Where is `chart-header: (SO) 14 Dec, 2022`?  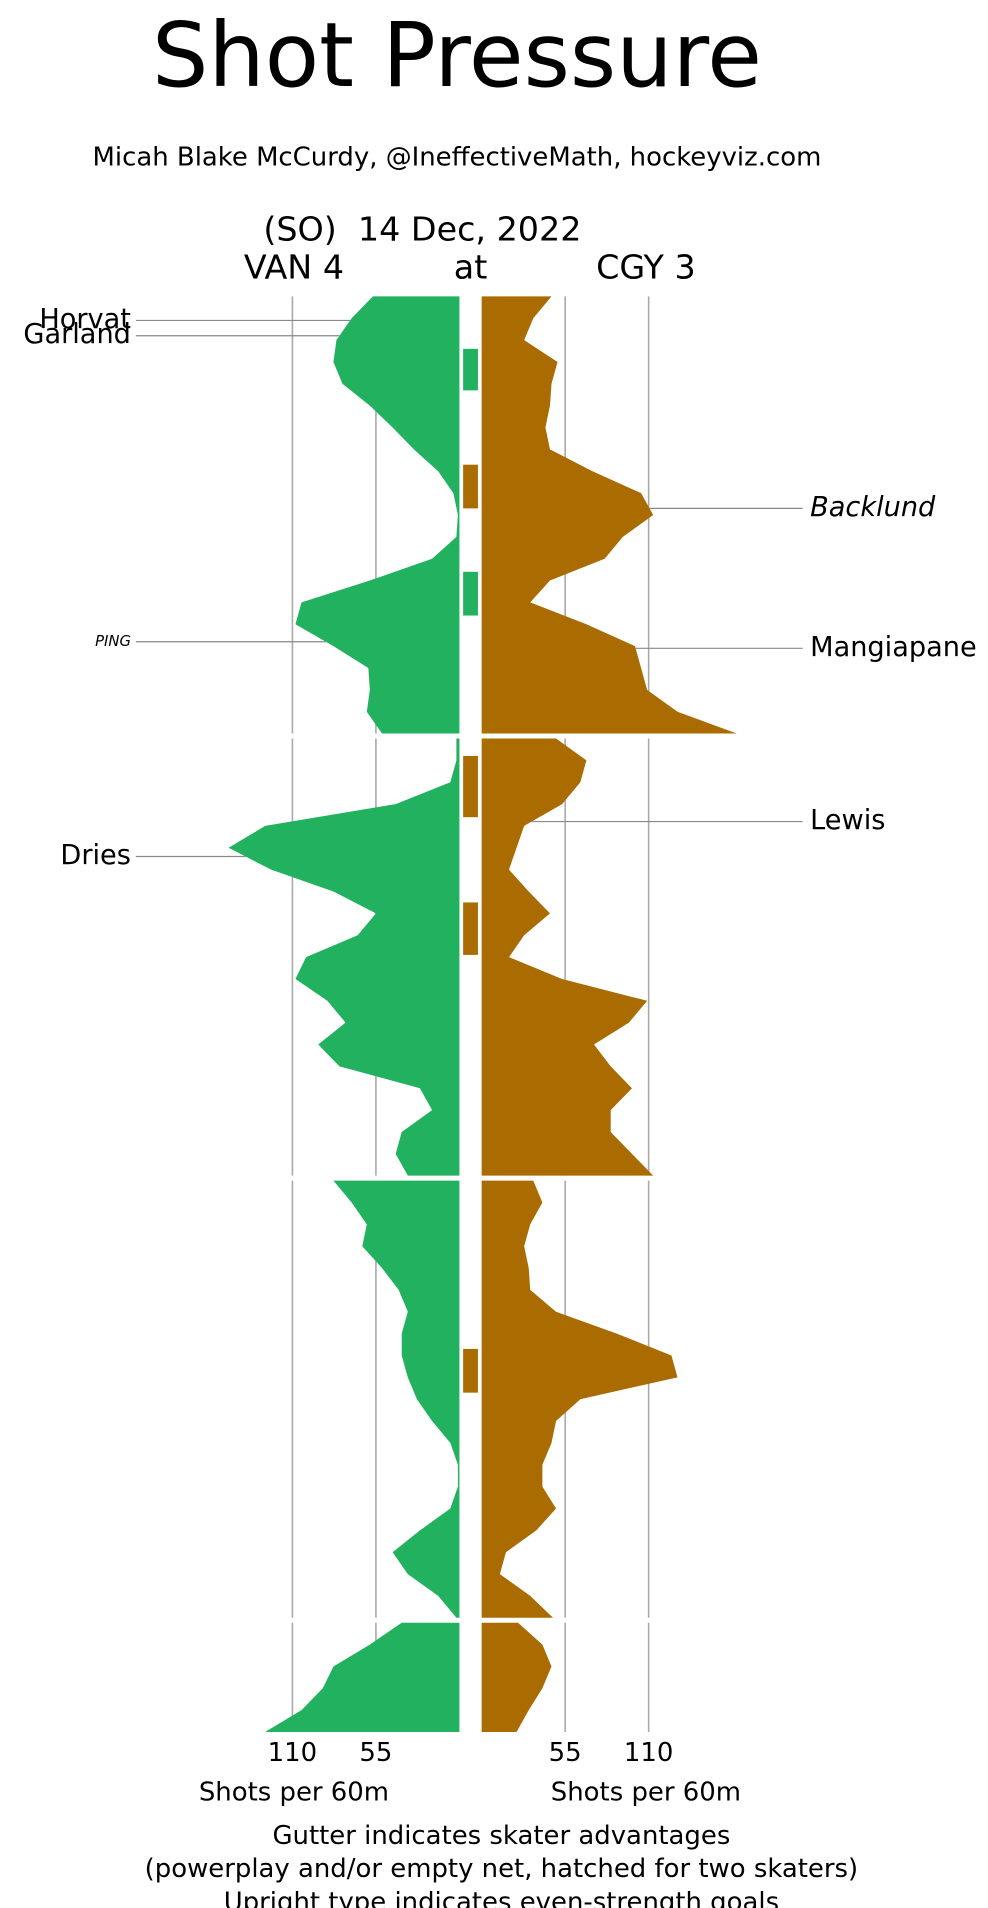
chart-header: (SO) 14 Dec, 2022 is located at coordinates (422, 228).